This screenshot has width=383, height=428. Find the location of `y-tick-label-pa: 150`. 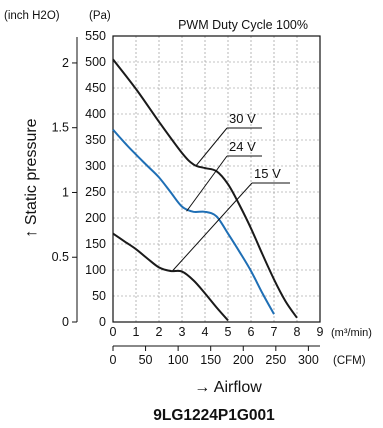

y-tick-label-pa: 150 is located at coordinates (95, 244).